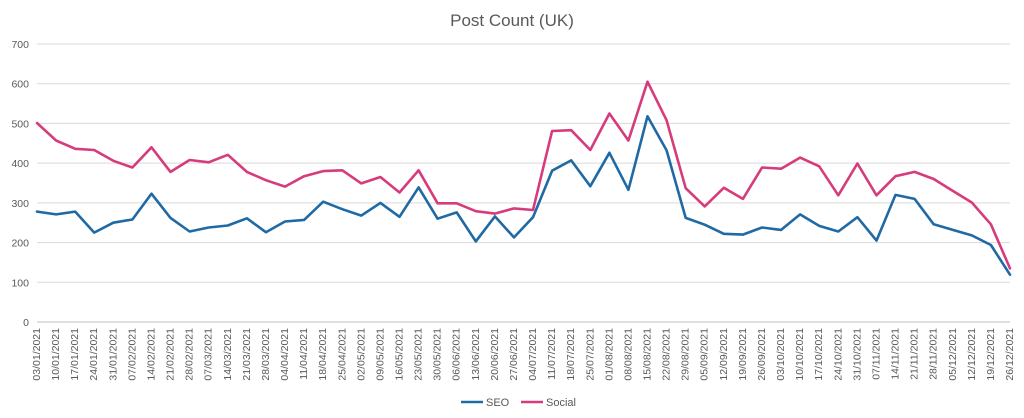 The image size is (1024, 418). What do you see at coordinates (37, 354) in the screenshot?
I see `x-tick-label: 03/01/2021` at bounding box center [37, 354].